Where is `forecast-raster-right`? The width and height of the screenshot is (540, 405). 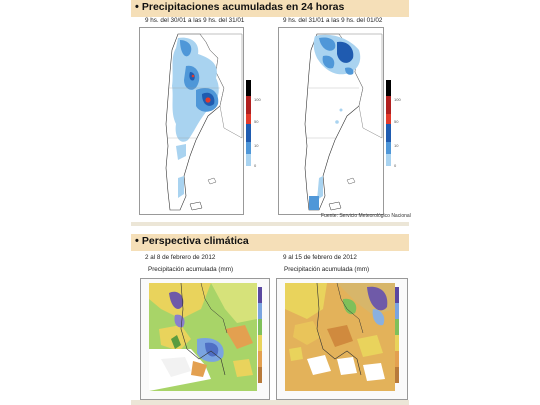
forecast-raster-right is located at coordinates (342, 336).